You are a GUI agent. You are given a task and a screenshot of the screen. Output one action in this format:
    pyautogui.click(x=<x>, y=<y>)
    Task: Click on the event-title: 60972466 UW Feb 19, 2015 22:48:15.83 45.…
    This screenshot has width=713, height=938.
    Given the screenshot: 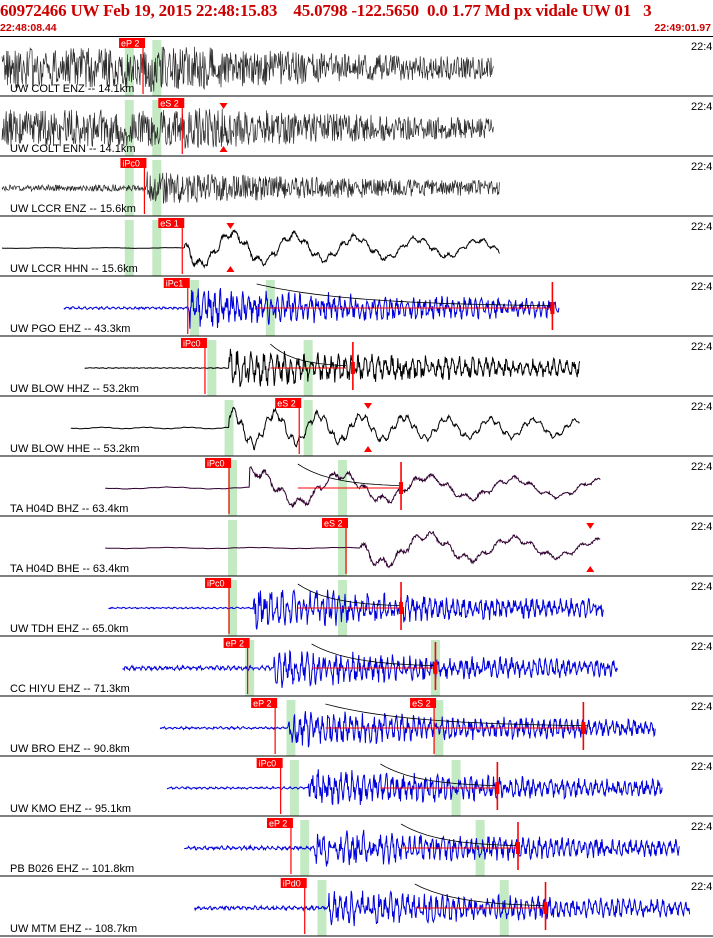 What is the action you would take?
    pyautogui.click(x=326, y=10)
    